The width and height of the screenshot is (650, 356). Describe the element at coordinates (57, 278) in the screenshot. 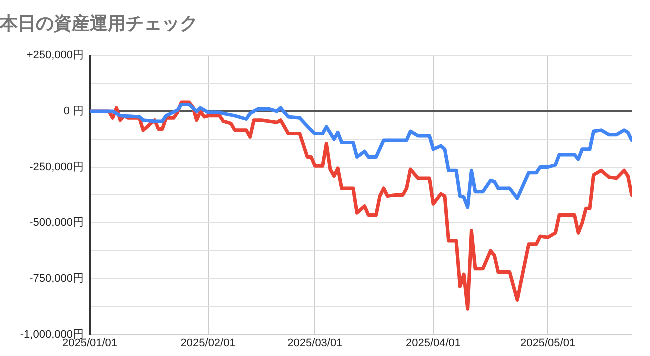

I see `y-tick-label: -750,000円` at that location.